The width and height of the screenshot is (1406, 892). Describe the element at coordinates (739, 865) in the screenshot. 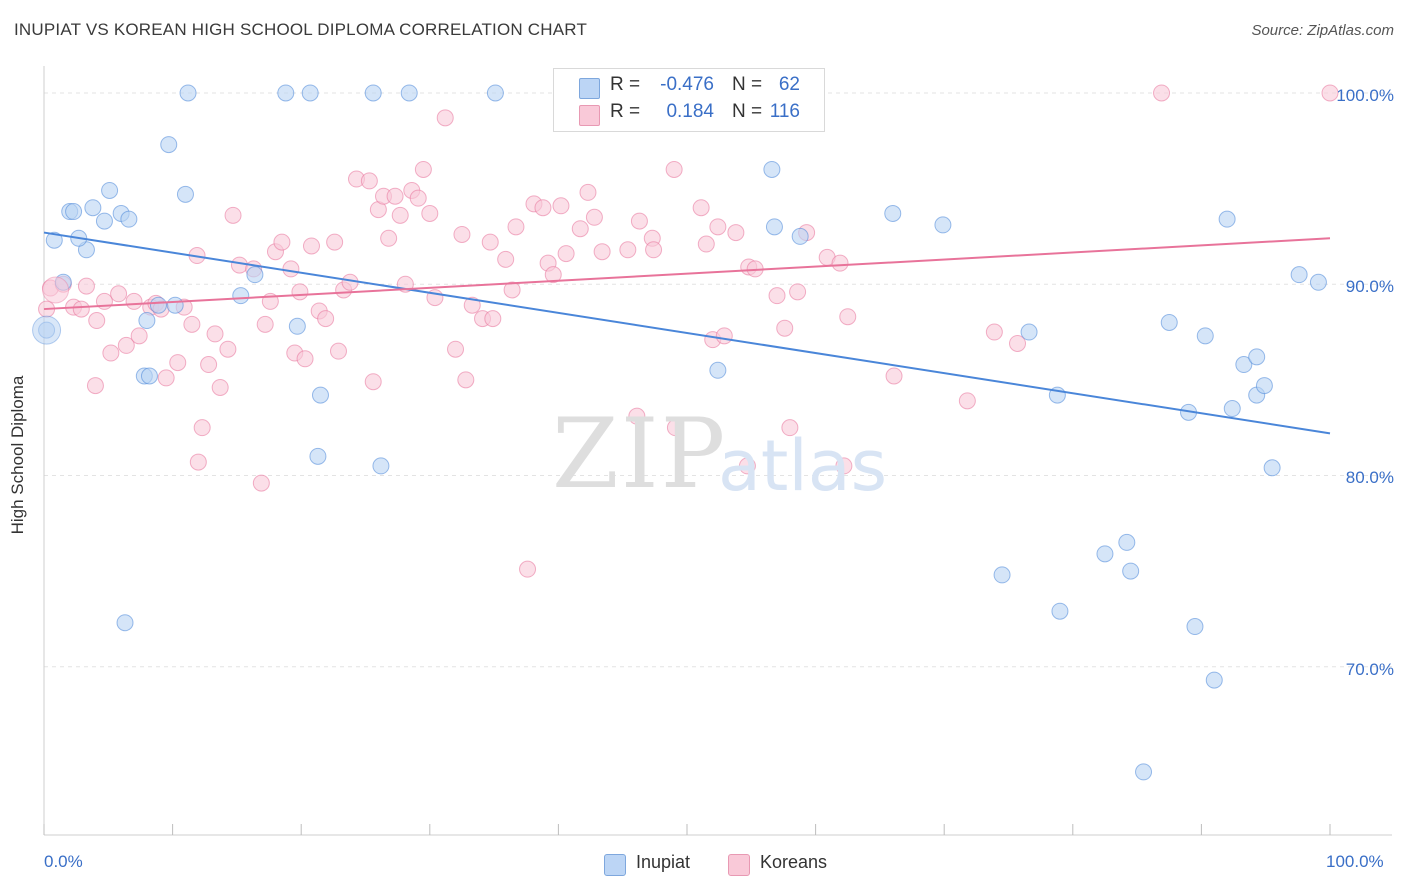

I see `koreans-legend-swatch` at that location.